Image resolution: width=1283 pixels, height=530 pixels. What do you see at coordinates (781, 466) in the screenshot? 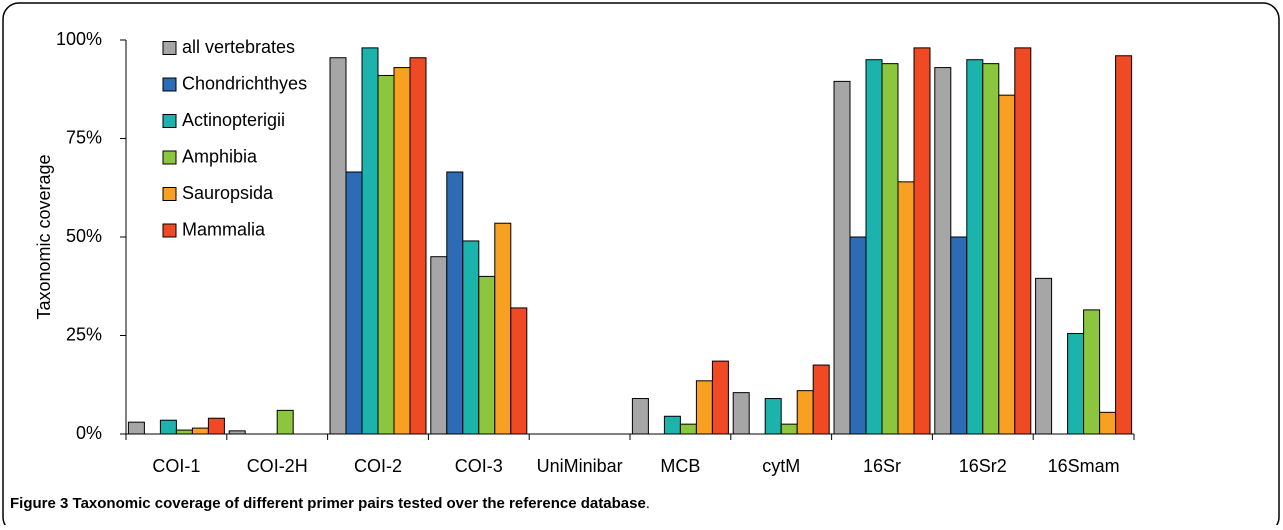
I see `x-tick-label: cytM` at bounding box center [781, 466].